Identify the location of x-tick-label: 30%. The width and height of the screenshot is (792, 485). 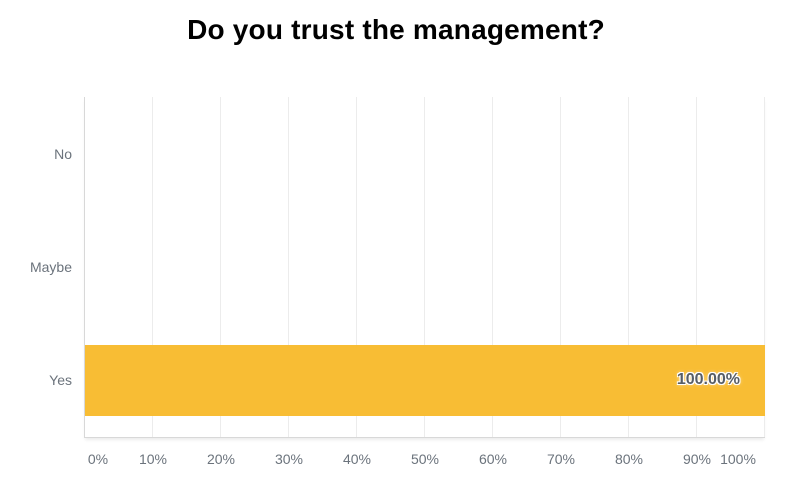
(289, 459).